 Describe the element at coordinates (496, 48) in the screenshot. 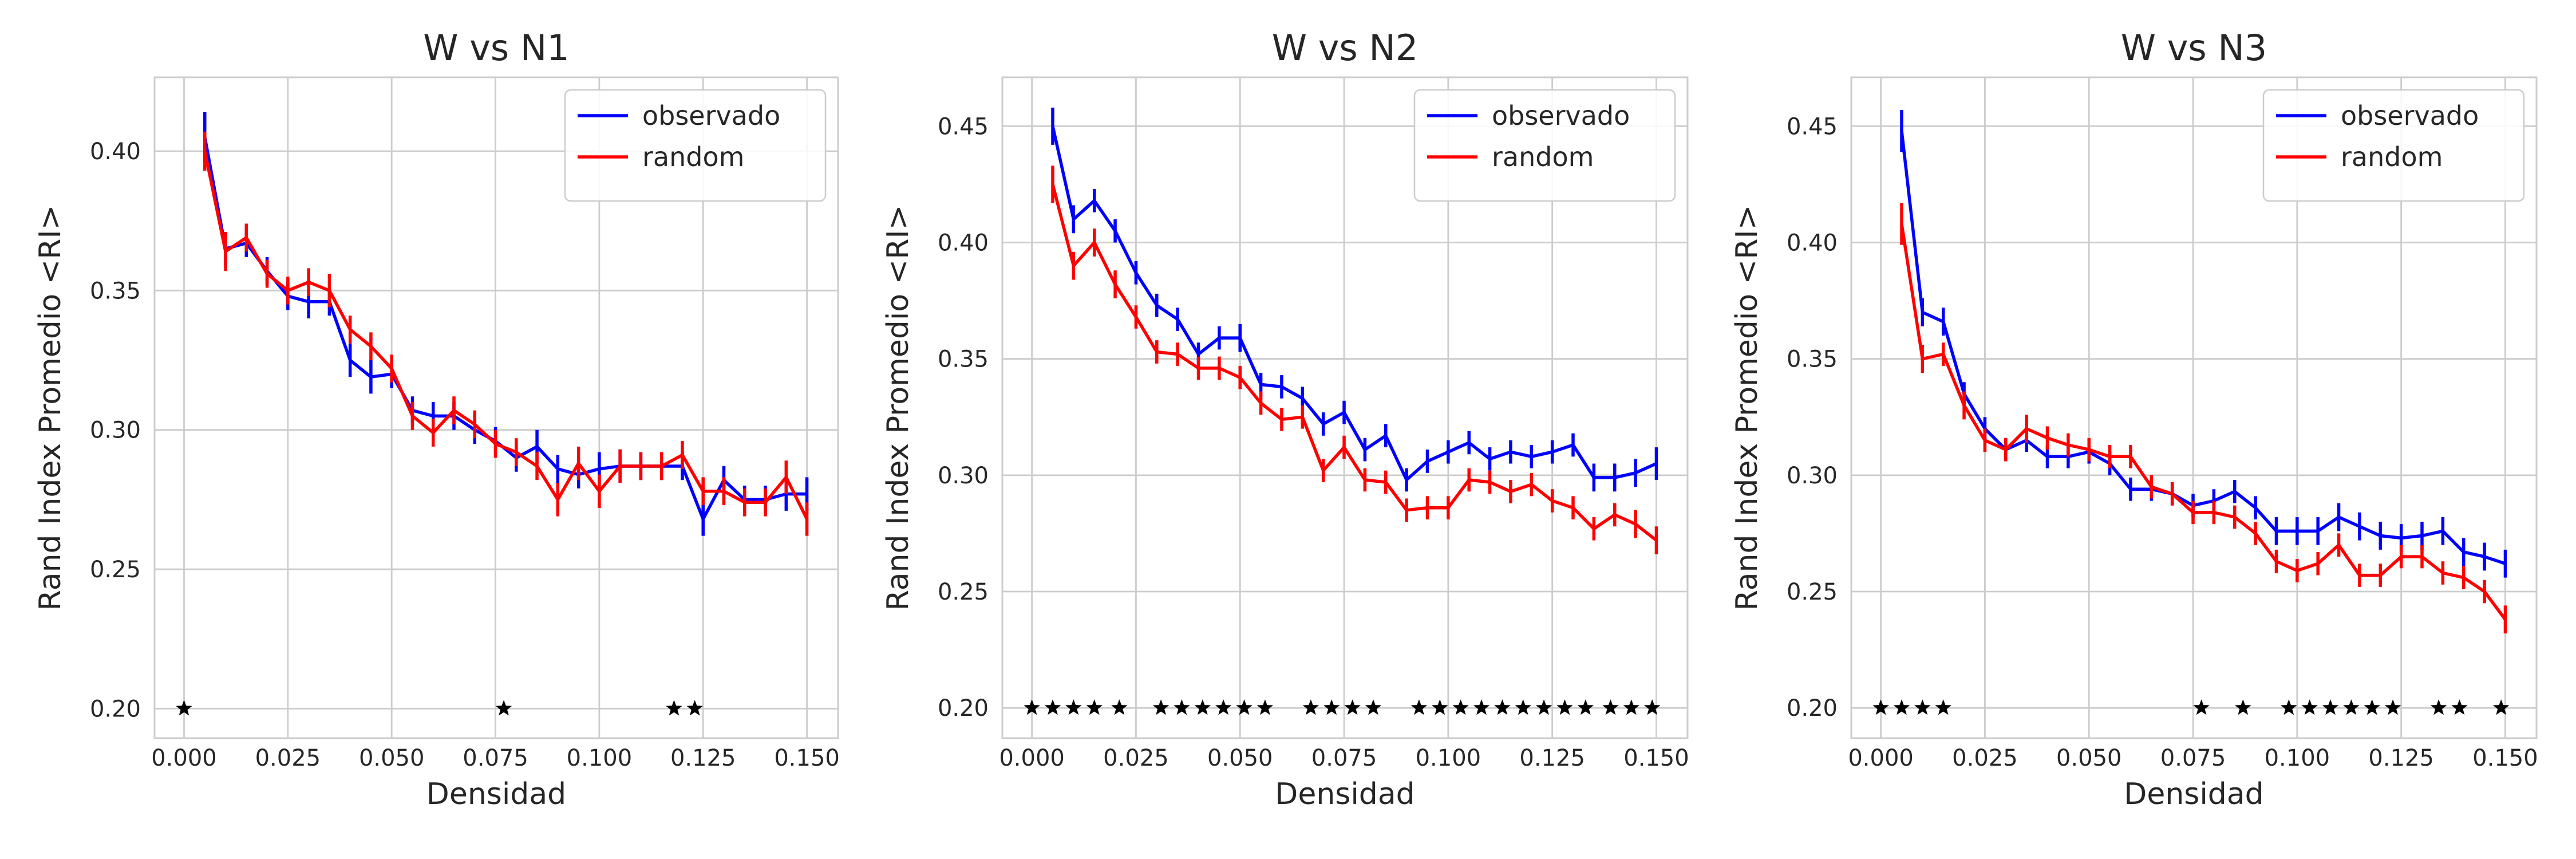

I see `chart-title: W vs N1` at that location.